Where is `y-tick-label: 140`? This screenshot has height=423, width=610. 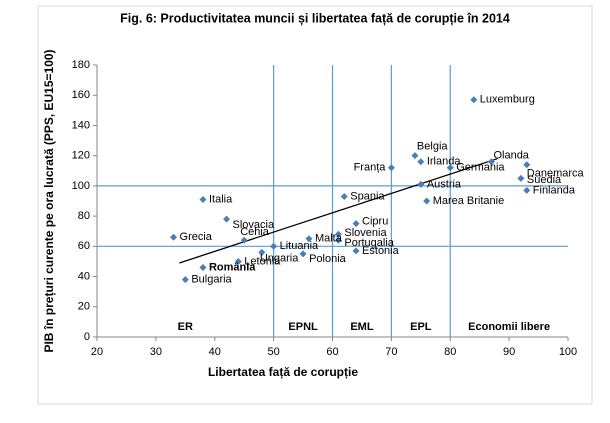
y-tick-label: 140 is located at coordinates (81, 125).